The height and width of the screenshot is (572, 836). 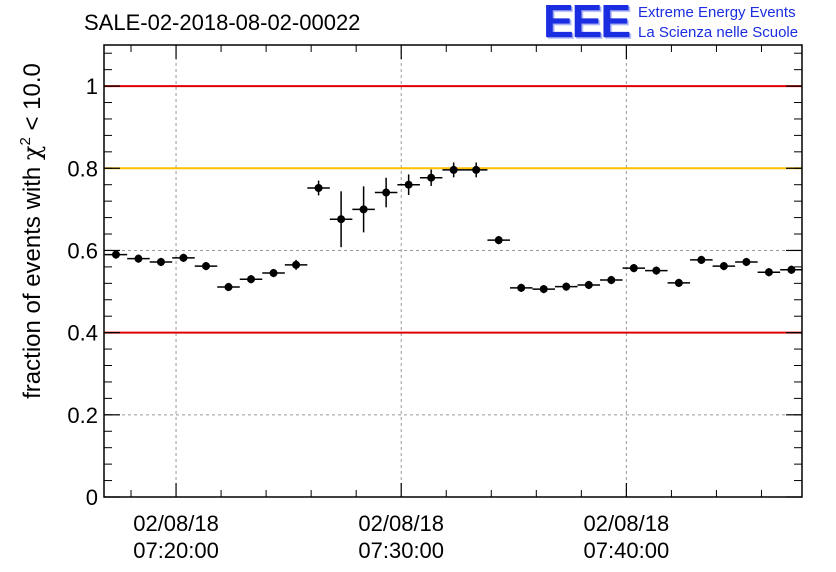 I want to click on eee-logo-mark: EEE, so click(x=587, y=23).